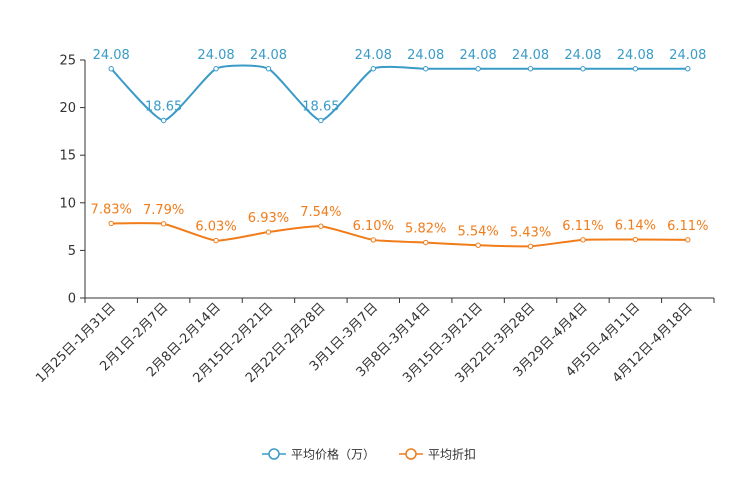 Image resolution: width=744 pixels, height=496 pixels. Describe the element at coordinates (67, 203) in the screenshot. I see `y-tick-label: 10` at that location.